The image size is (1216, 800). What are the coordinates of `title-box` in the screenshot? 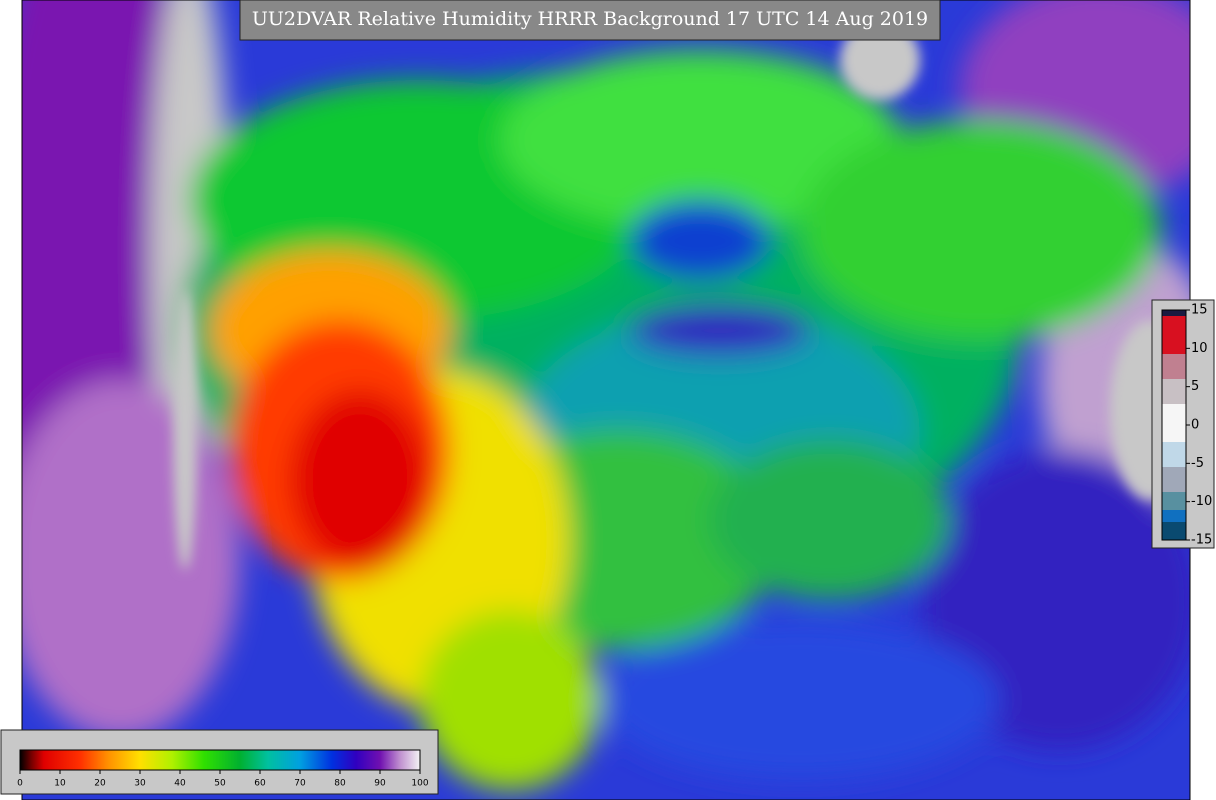 It's located at (590, 20).